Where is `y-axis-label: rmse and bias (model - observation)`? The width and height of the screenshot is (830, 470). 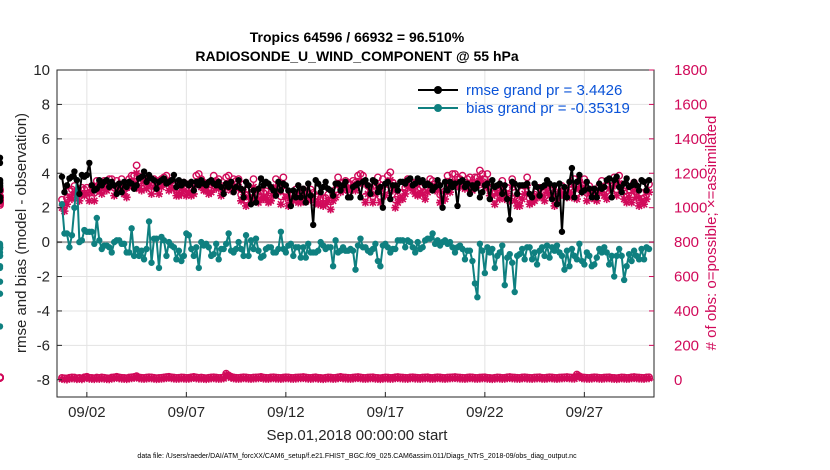 y-axis-label: rmse and bias (model - observation) is located at coordinates (21, 233).